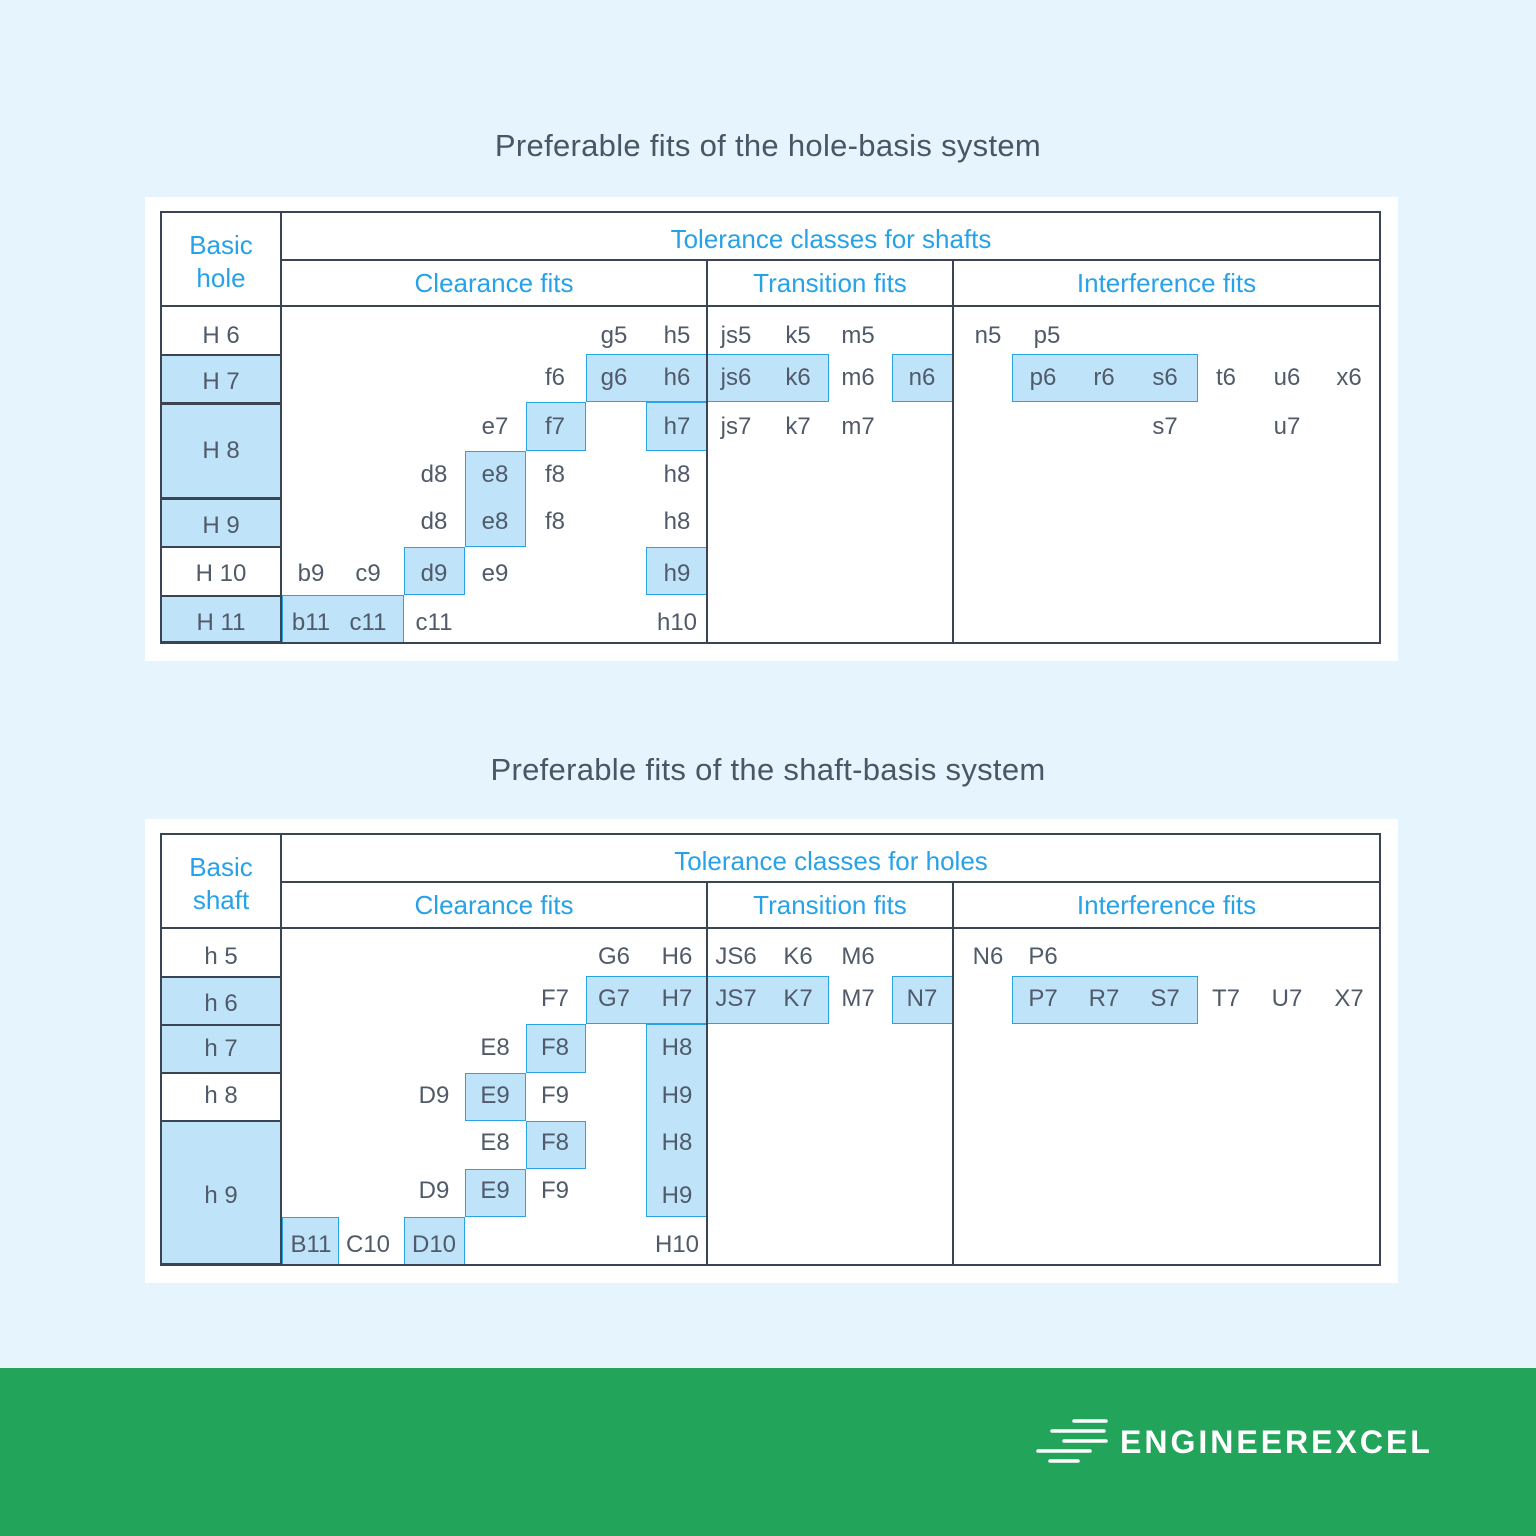 This screenshot has width=1536, height=1536. Describe the element at coordinates (831, 239) in the screenshot. I see `tolerance-shafts-header: Tolerance classes for shafts` at that location.